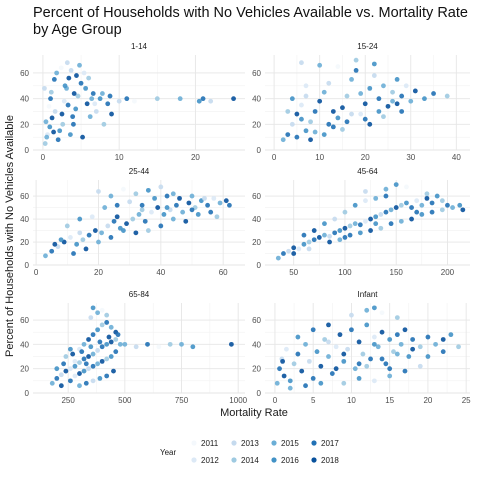  What do you see at coordinates (77, 30) in the screenshot?
I see `chart-title-line-2: by Age Group` at bounding box center [77, 30].